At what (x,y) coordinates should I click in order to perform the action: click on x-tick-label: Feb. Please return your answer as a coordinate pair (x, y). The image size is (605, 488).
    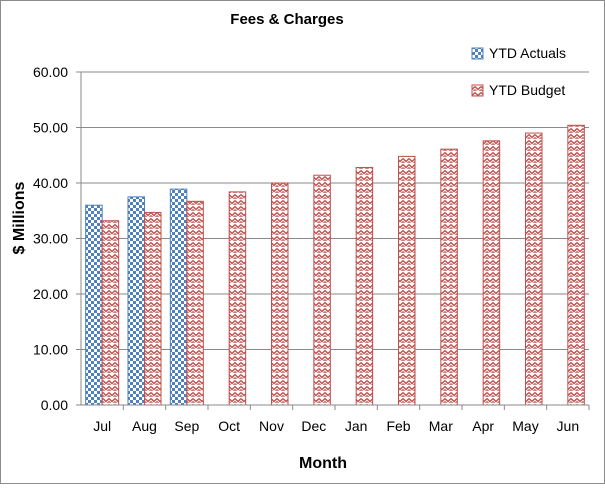
    Looking at the image, I should click on (398, 426).